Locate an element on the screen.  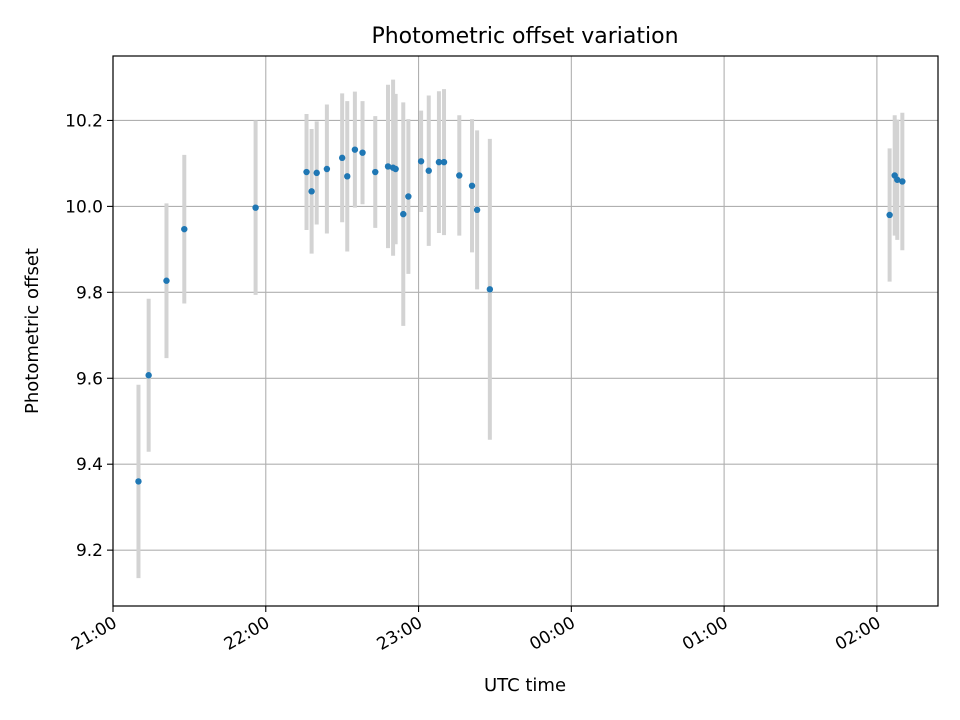
y-tick-label: 9.4 is located at coordinates (89, 465).